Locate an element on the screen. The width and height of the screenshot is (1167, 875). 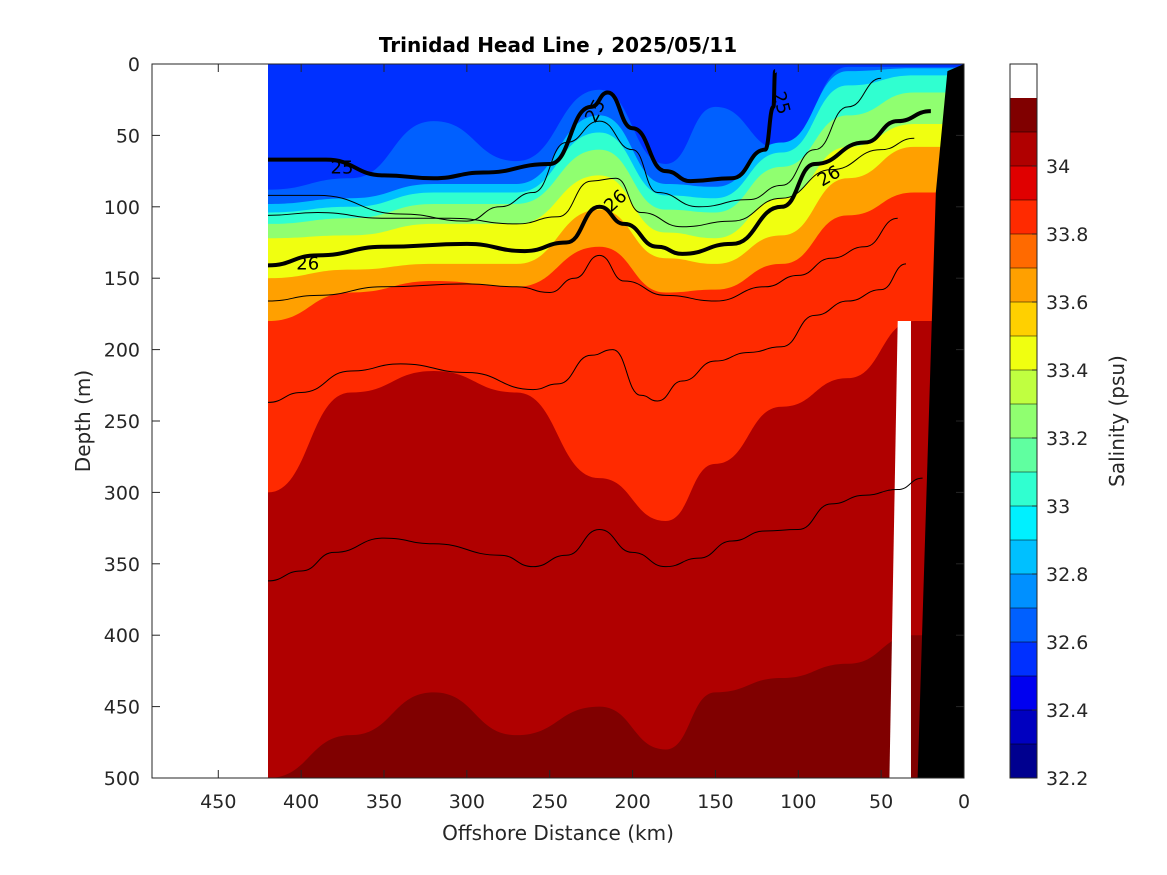
salinity-band is located at coordinates (616, 706).